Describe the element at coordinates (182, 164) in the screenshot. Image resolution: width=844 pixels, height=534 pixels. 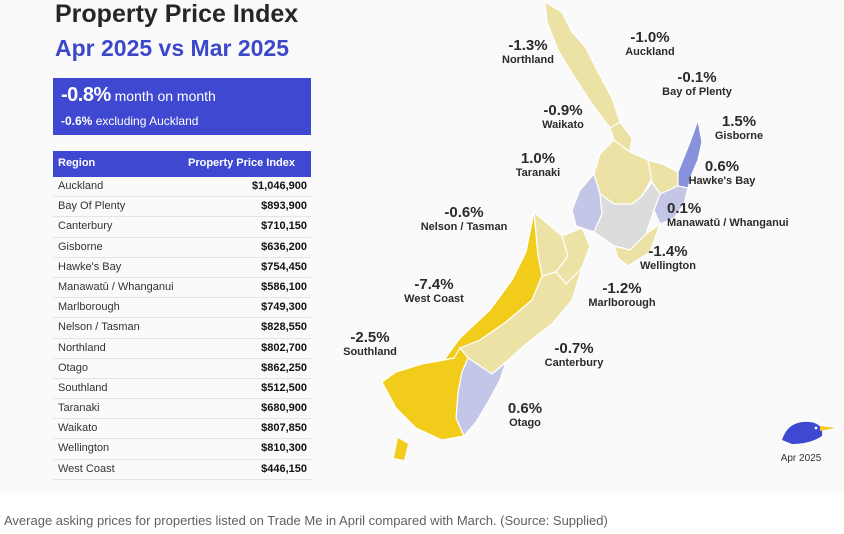
I see `table-header: Region Property Price Index` at that location.